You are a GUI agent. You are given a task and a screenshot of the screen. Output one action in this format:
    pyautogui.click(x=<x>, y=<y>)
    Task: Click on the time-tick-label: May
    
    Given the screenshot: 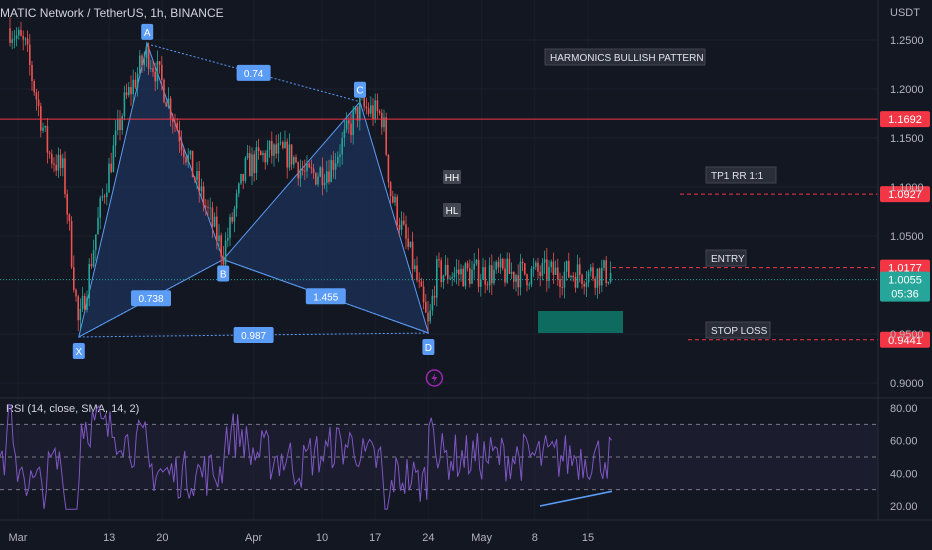 What is the action you would take?
    pyautogui.click(x=481, y=538)
    